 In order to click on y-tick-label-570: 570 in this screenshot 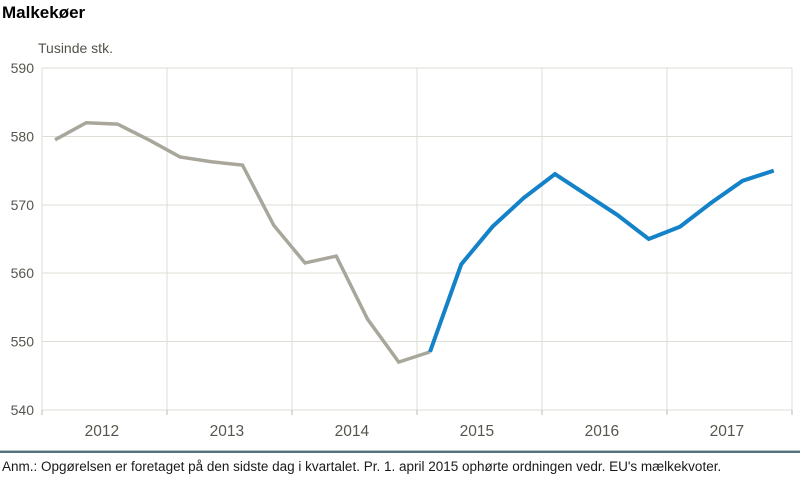, I will do `click(23, 205)`.